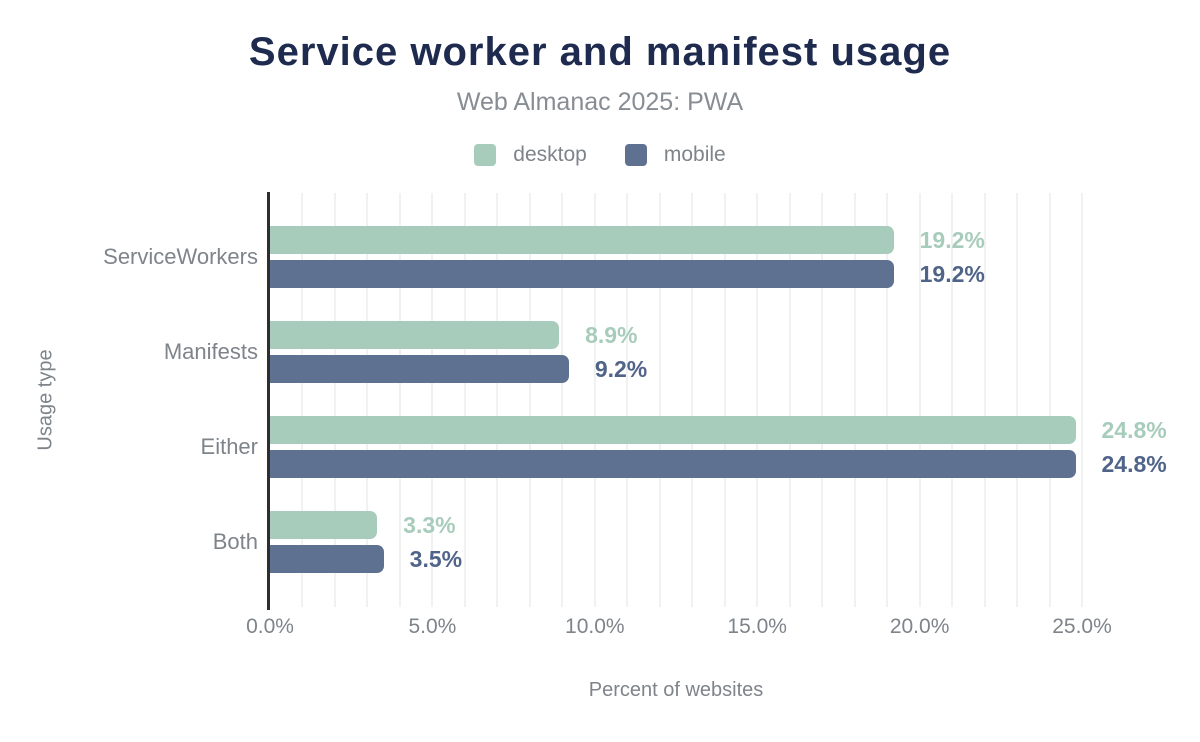  I want to click on value-label-desktop-ServiceWorkers: 19.2%, so click(952, 240).